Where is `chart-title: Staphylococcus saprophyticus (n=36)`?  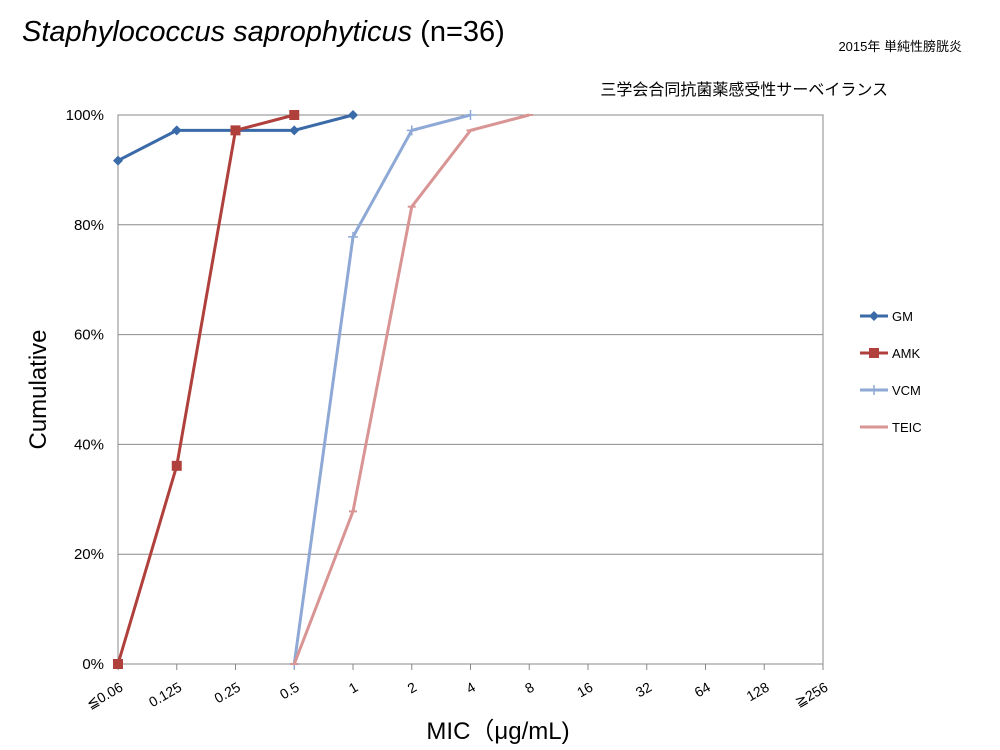 chart-title: Staphylococcus saprophyticus (n=36) is located at coordinates (263, 32).